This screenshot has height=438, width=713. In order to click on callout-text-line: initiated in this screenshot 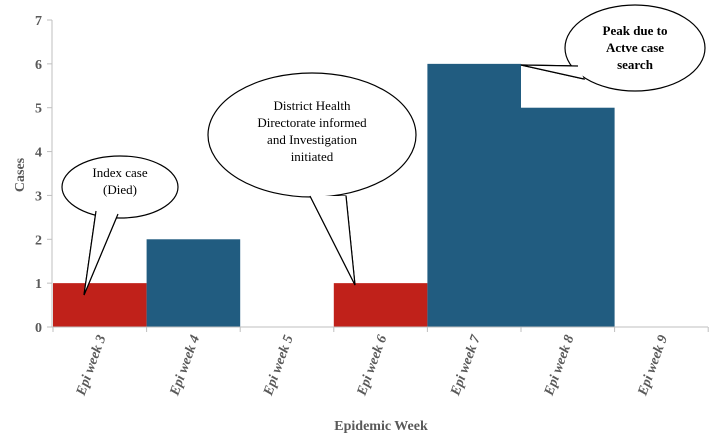, I will do `click(312, 156)`.